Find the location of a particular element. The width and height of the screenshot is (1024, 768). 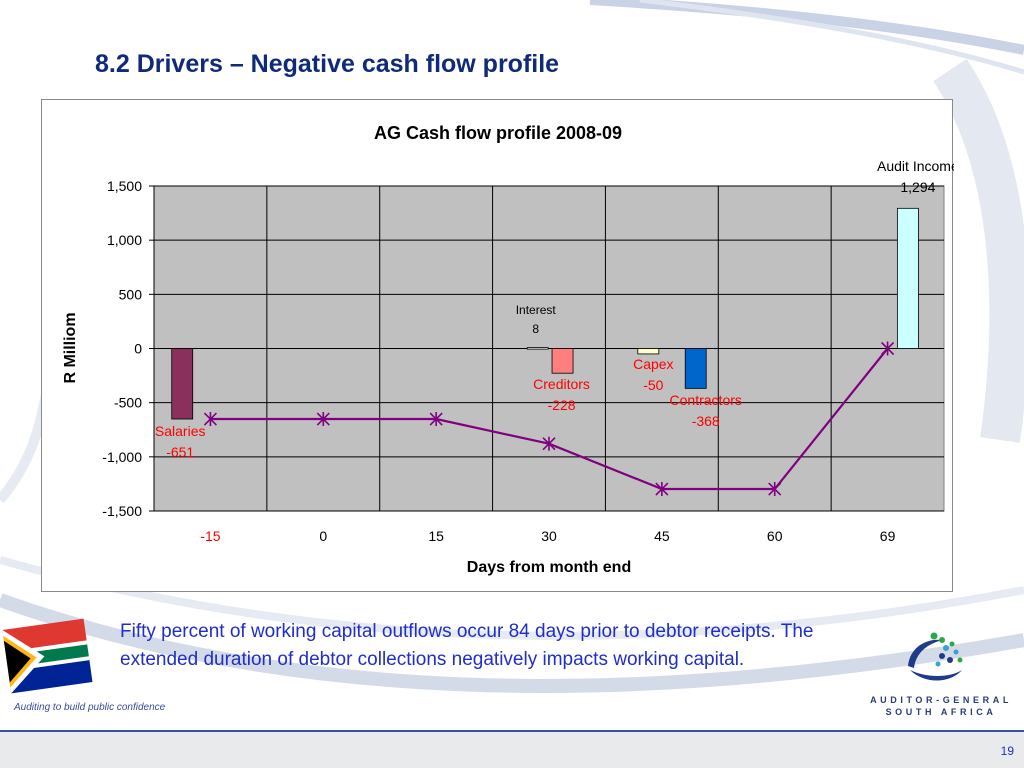

bar-creditors is located at coordinates (562, 361).